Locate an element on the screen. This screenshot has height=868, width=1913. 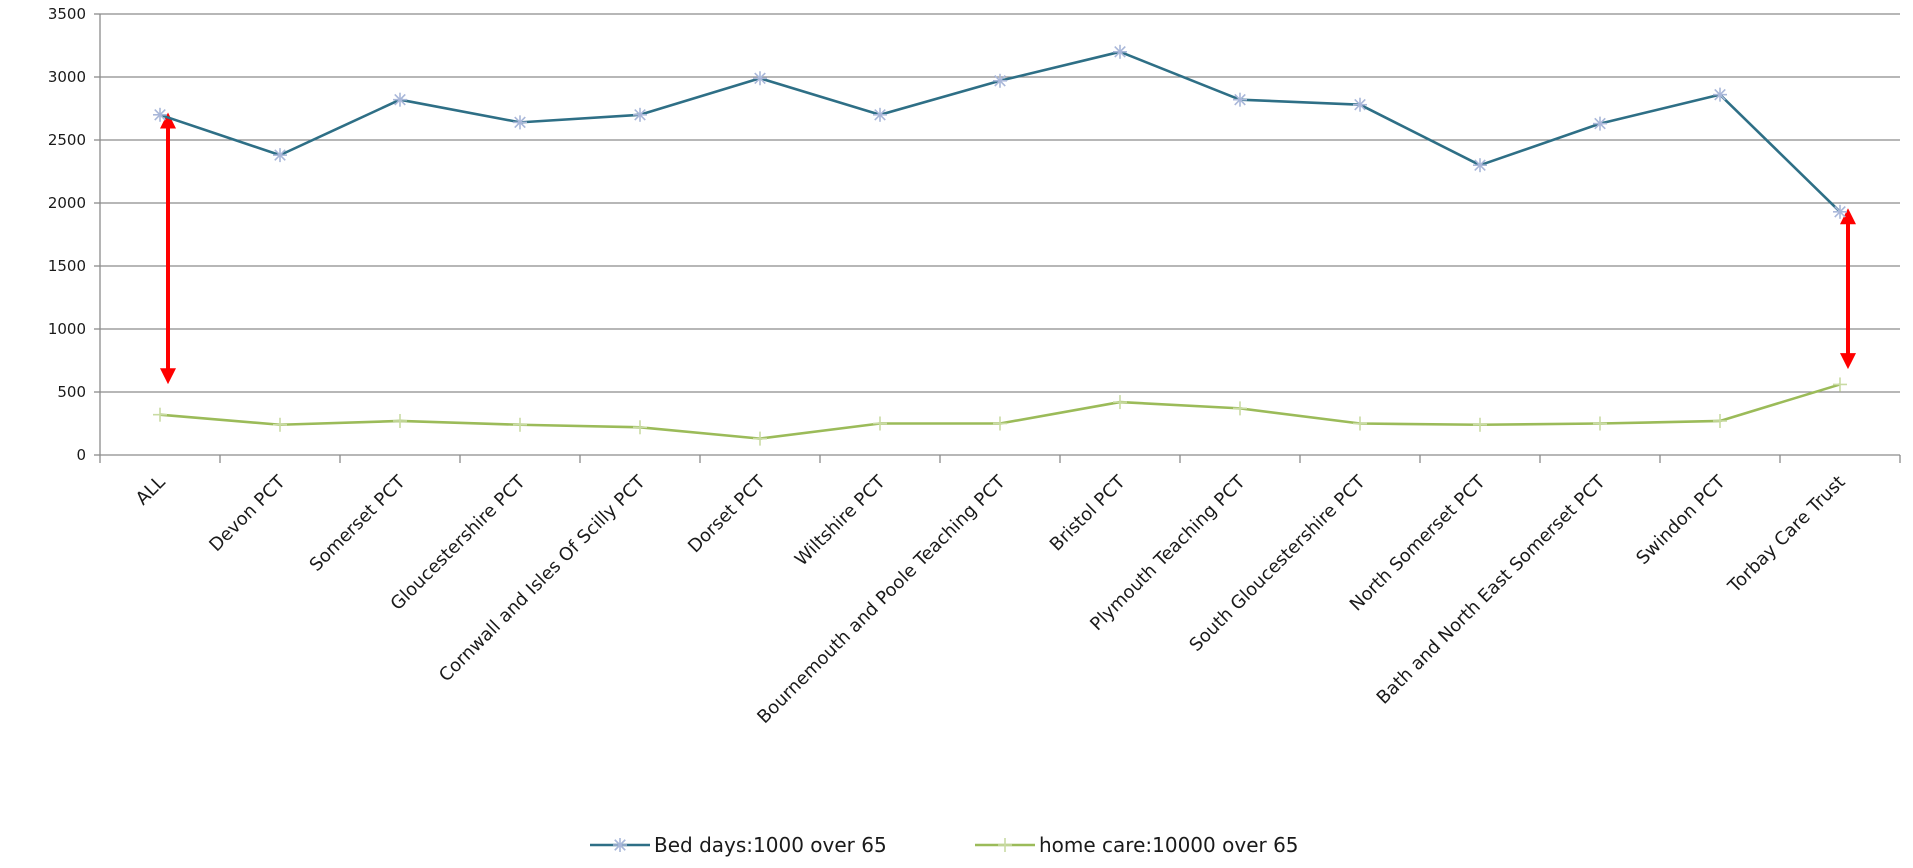
legend-item: Bed days:1000 over 65 is located at coordinates (738, 845).